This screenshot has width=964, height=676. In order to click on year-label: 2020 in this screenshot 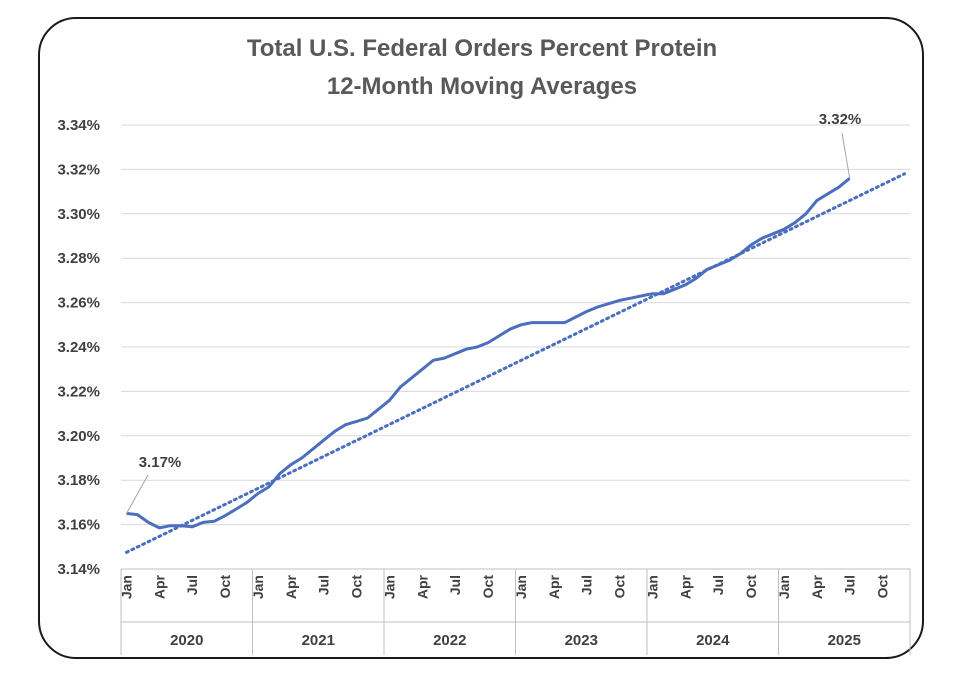, I will do `click(186, 640)`.